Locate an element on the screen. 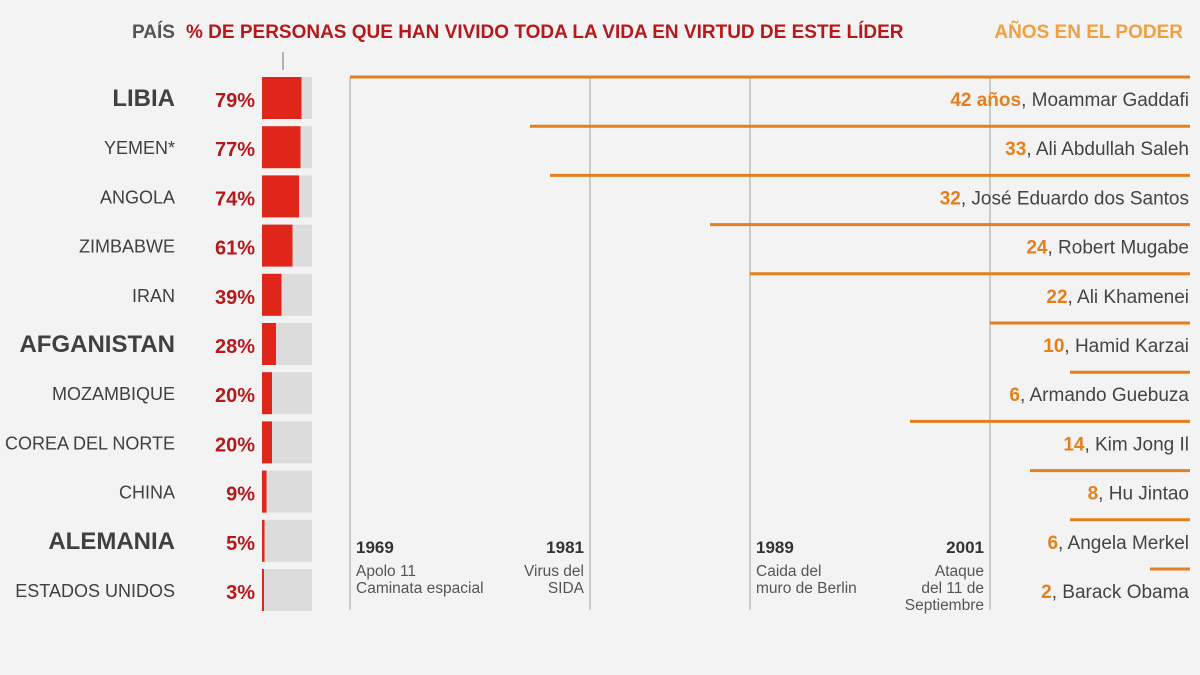 This screenshot has height=675, width=1200. years-in-power-label: 14 is located at coordinates (1074, 444).